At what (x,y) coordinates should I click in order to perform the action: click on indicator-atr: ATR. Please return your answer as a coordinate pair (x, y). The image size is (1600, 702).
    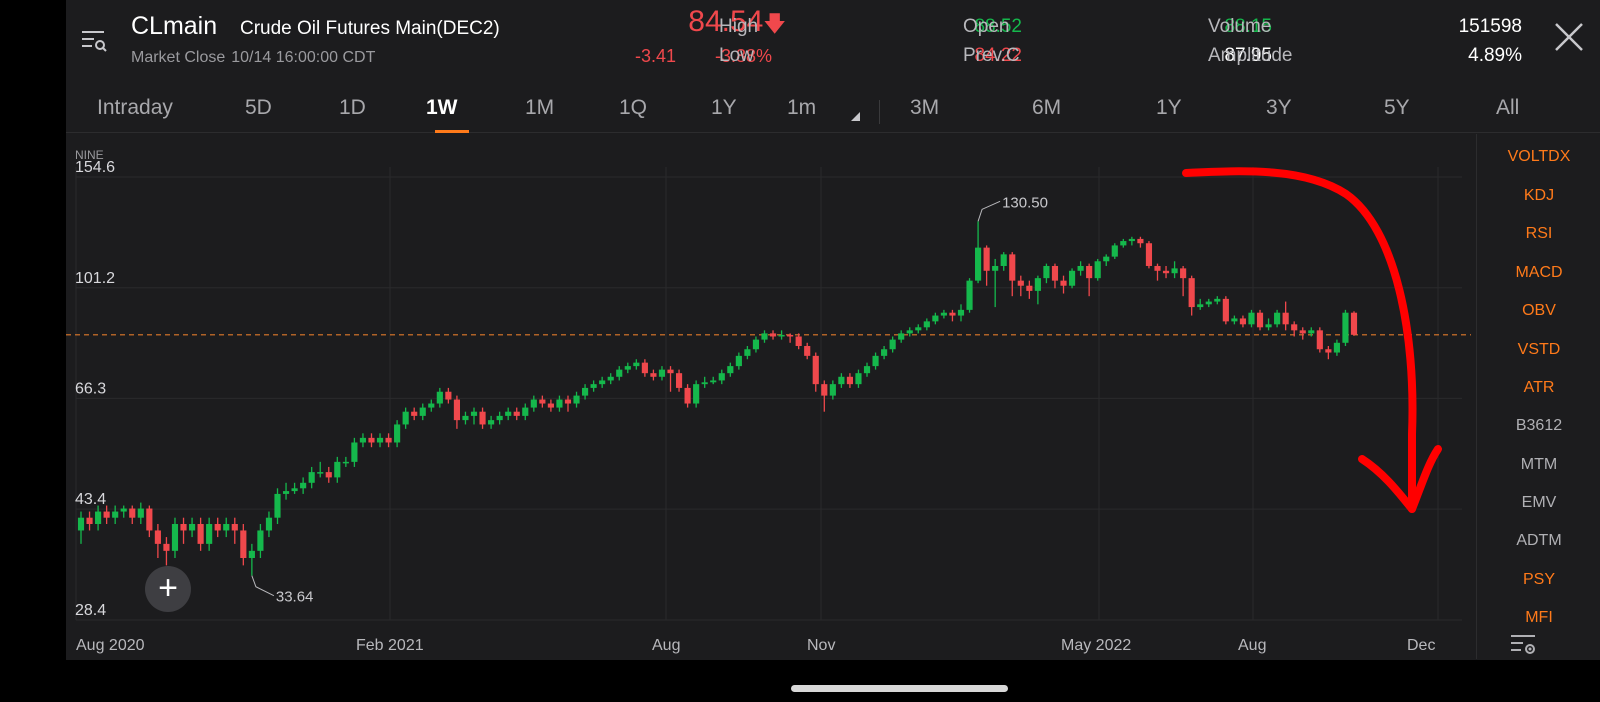
    Looking at the image, I should click on (1539, 387).